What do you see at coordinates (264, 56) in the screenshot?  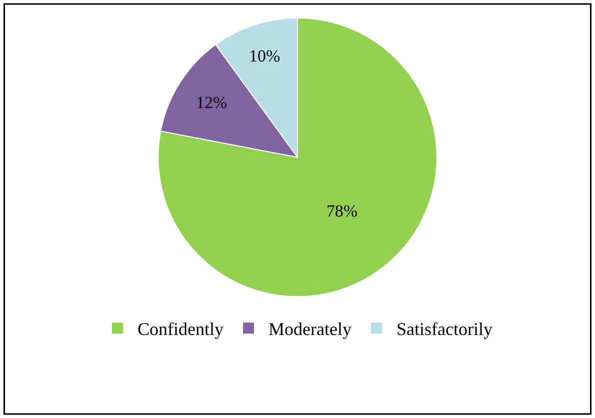 I see `data-label: 10%` at bounding box center [264, 56].